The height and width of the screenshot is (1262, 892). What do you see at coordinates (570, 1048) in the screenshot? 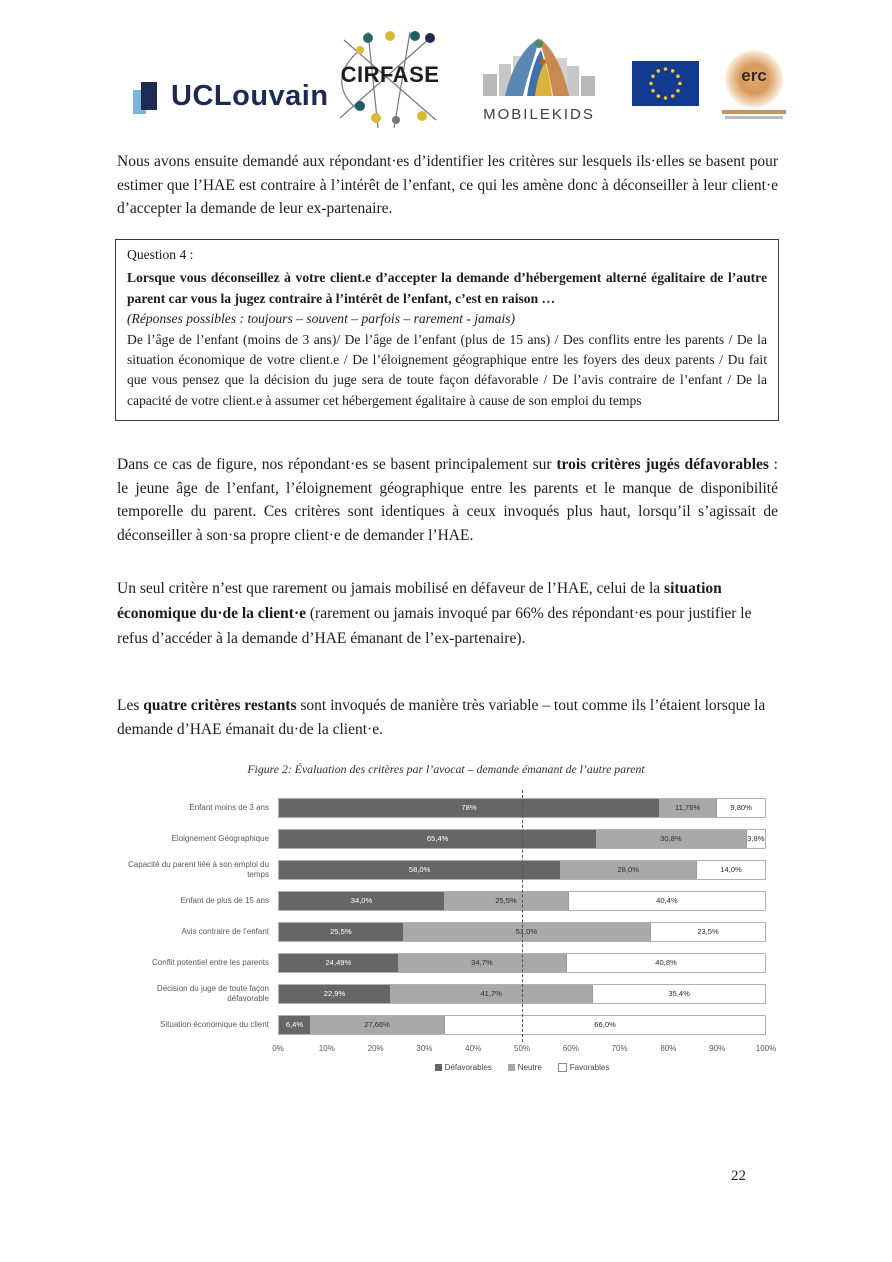
I see `chart-x-tick: 60%` at bounding box center [570, 1048].